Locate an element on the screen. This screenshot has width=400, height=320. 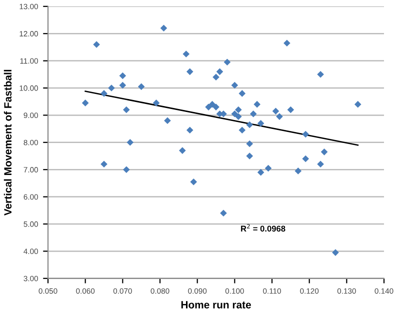
annotation: R$^{2}$ = 0.0968 is located at coordinates (263, 228).